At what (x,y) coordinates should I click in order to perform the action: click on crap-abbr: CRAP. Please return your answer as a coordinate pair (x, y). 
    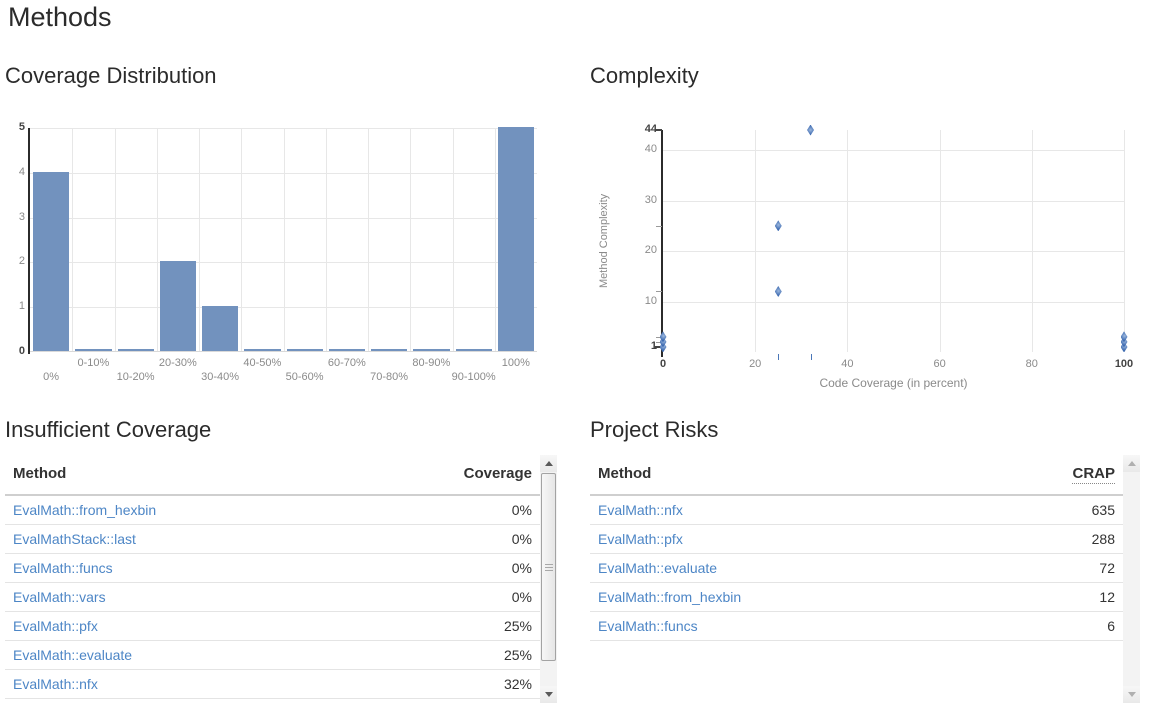
    Looking at the image, I should click on (1093, 474).